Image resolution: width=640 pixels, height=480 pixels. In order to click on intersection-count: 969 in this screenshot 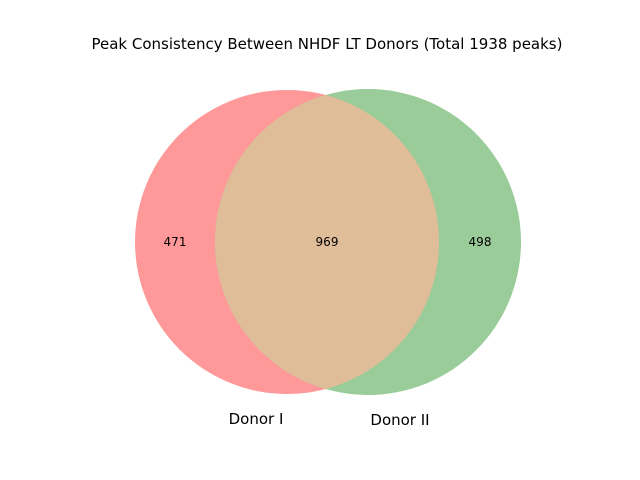, I will do `click(327, 242)`.